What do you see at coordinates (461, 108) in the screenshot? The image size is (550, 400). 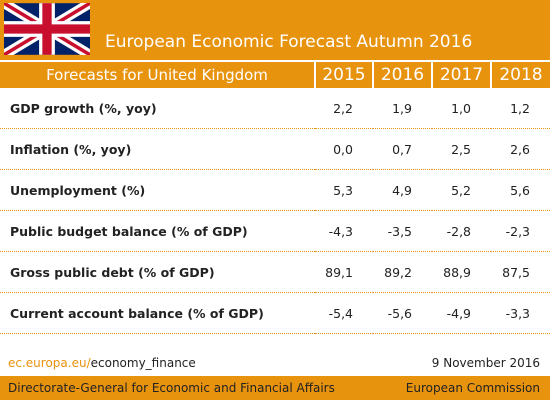 I see `cell-value: 1,0` at bounding box center [461, 108].